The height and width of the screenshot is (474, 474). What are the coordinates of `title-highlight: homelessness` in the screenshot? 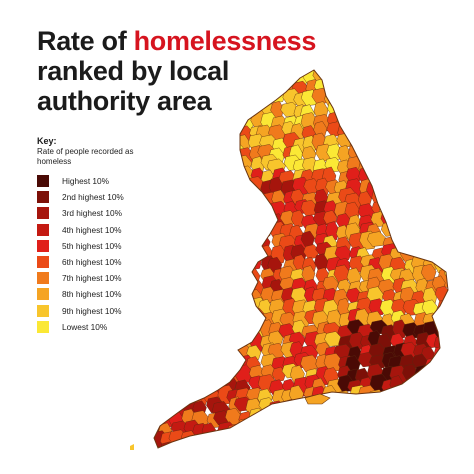 It's located at (225, 41).